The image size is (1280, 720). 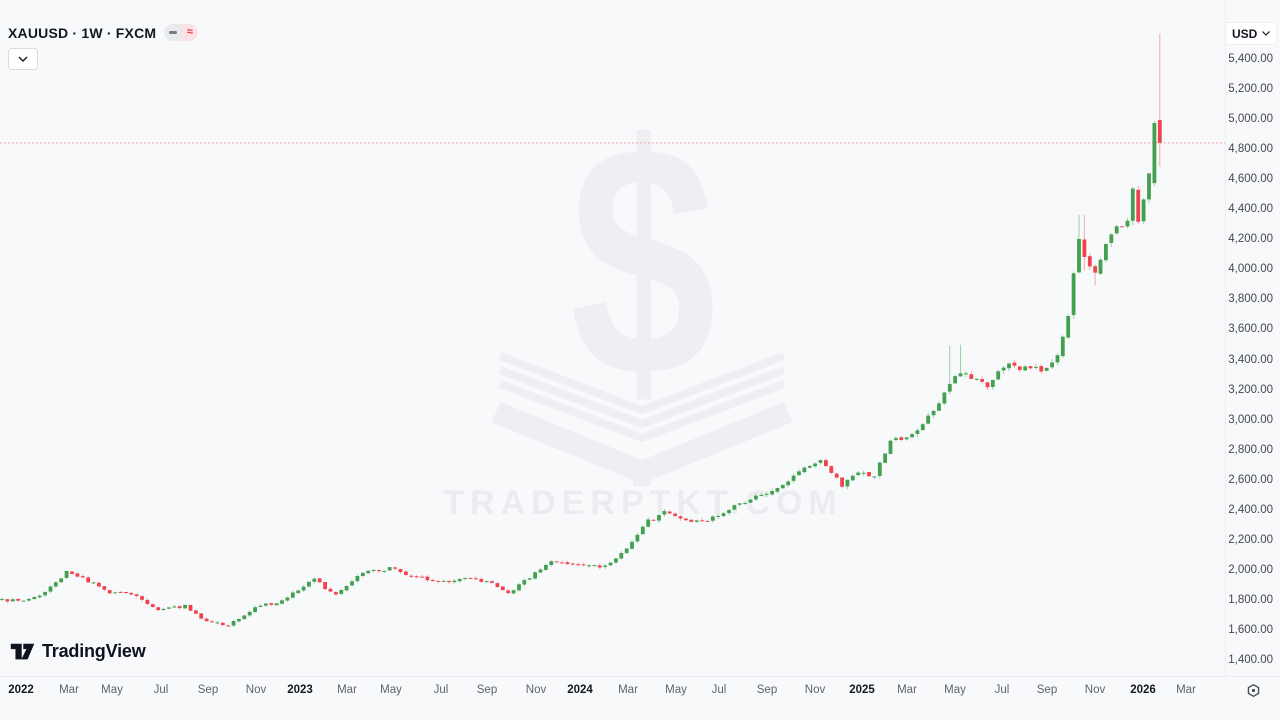 What do you see at coordinates (1250, 660) in the screenshot?
I see `price-axis-label: 1,400.00` at bounding box center [1250, 660].